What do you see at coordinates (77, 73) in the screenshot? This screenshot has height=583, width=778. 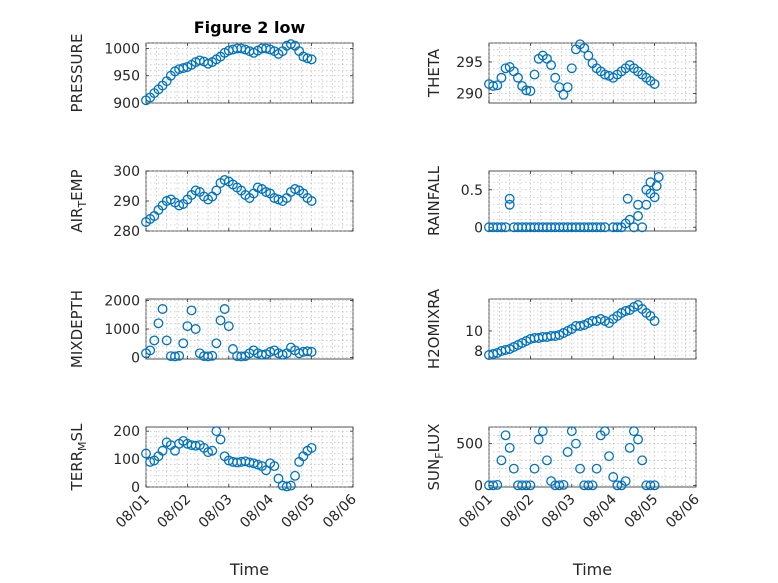 I see `y-axis-label: PRESSURE` at bounding box center [77, 73].